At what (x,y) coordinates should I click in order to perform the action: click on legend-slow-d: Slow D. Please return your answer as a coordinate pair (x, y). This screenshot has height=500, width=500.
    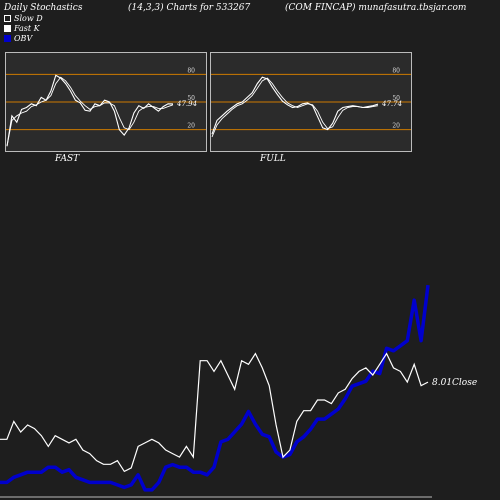
    Looking at the image, I should click on (23, 18).